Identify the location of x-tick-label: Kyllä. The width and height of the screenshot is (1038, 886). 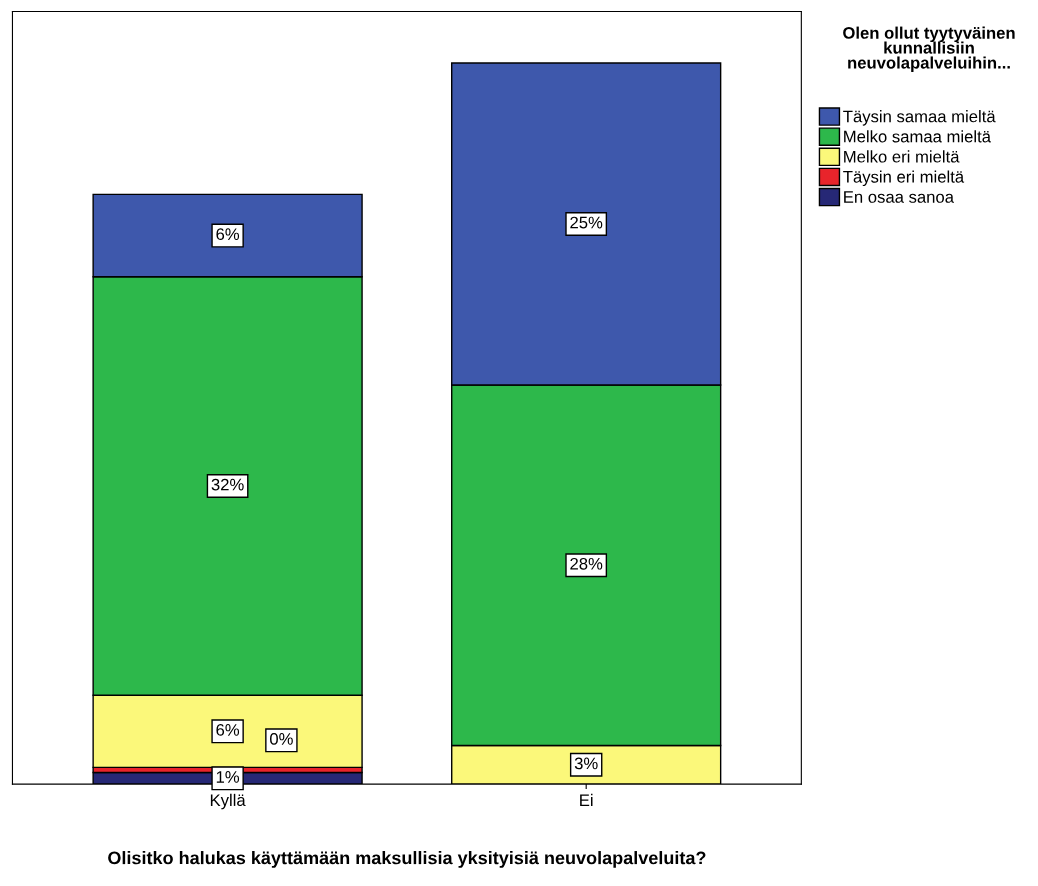
(228, 801).